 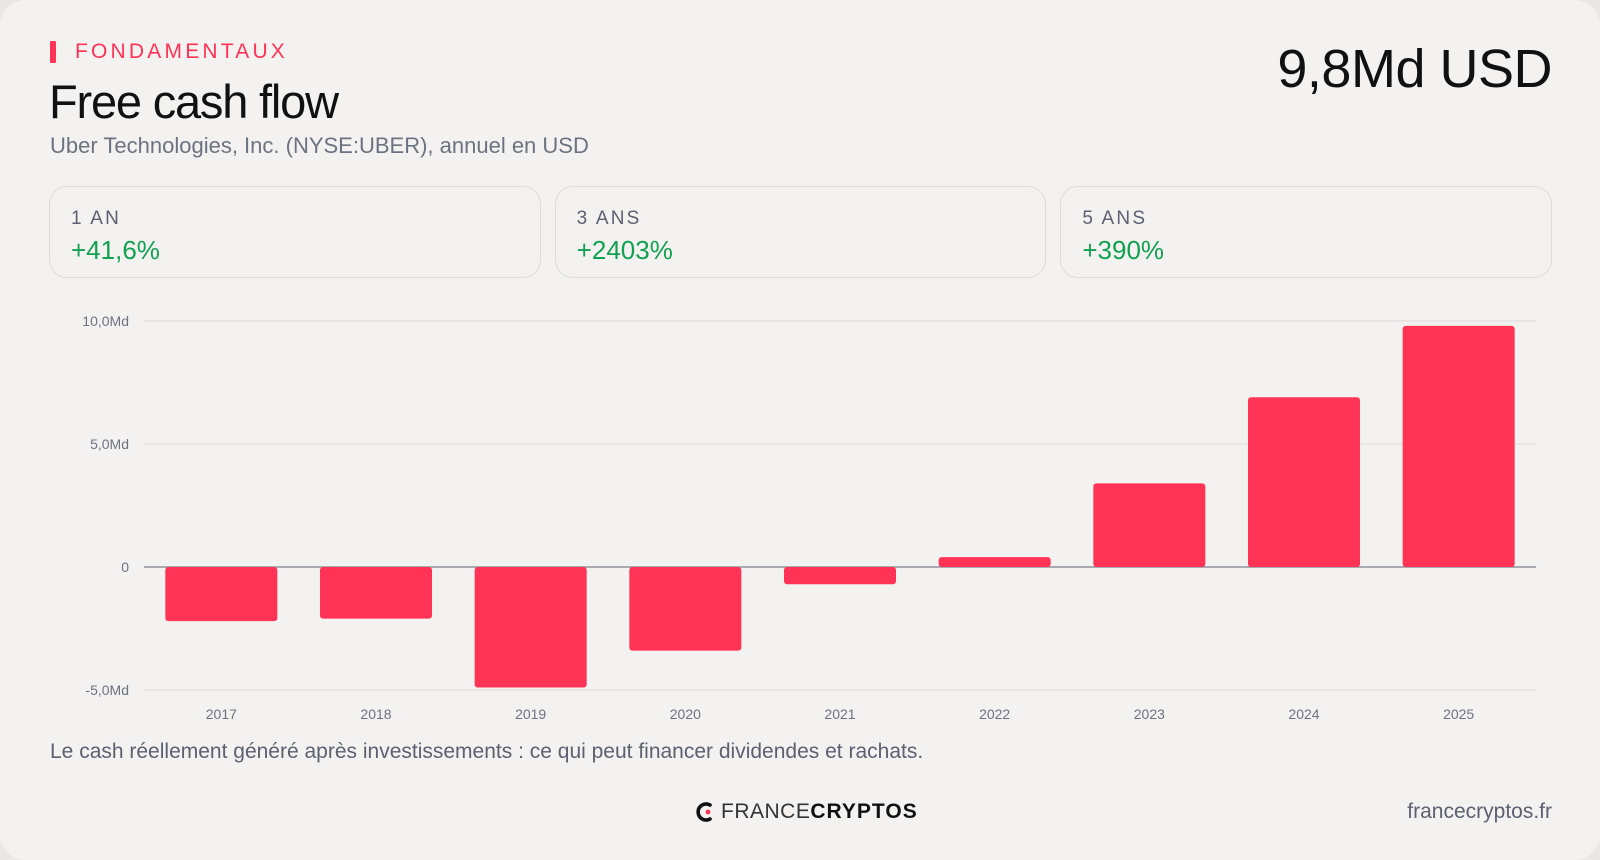 I want to click on stat-value: +41,6%, so click(x=115, y=250).